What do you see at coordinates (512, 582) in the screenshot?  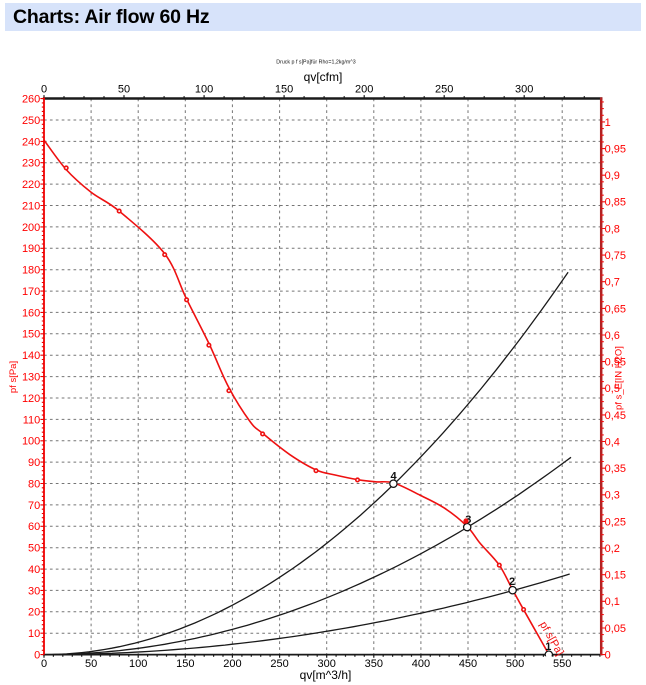 I see `svg-text: 2` at bounding box center [512, 582].